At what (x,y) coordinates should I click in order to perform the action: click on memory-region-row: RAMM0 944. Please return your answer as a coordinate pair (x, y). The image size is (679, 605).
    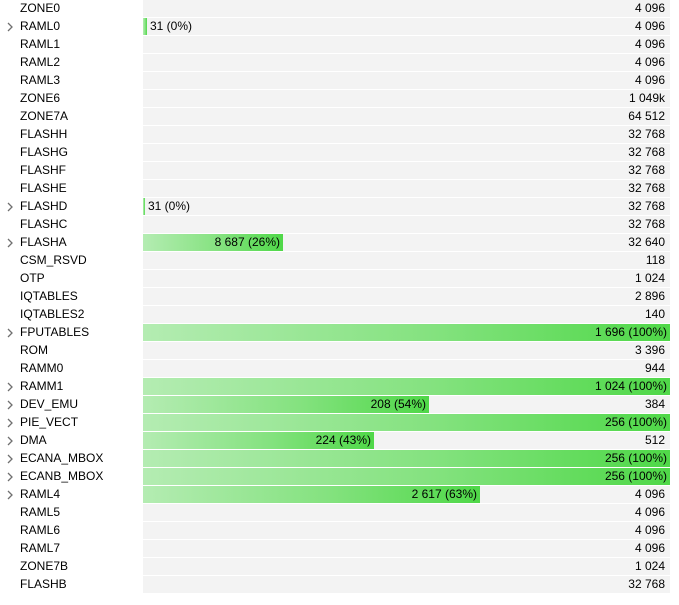
    Looking at the image, I should click on (339, 369).